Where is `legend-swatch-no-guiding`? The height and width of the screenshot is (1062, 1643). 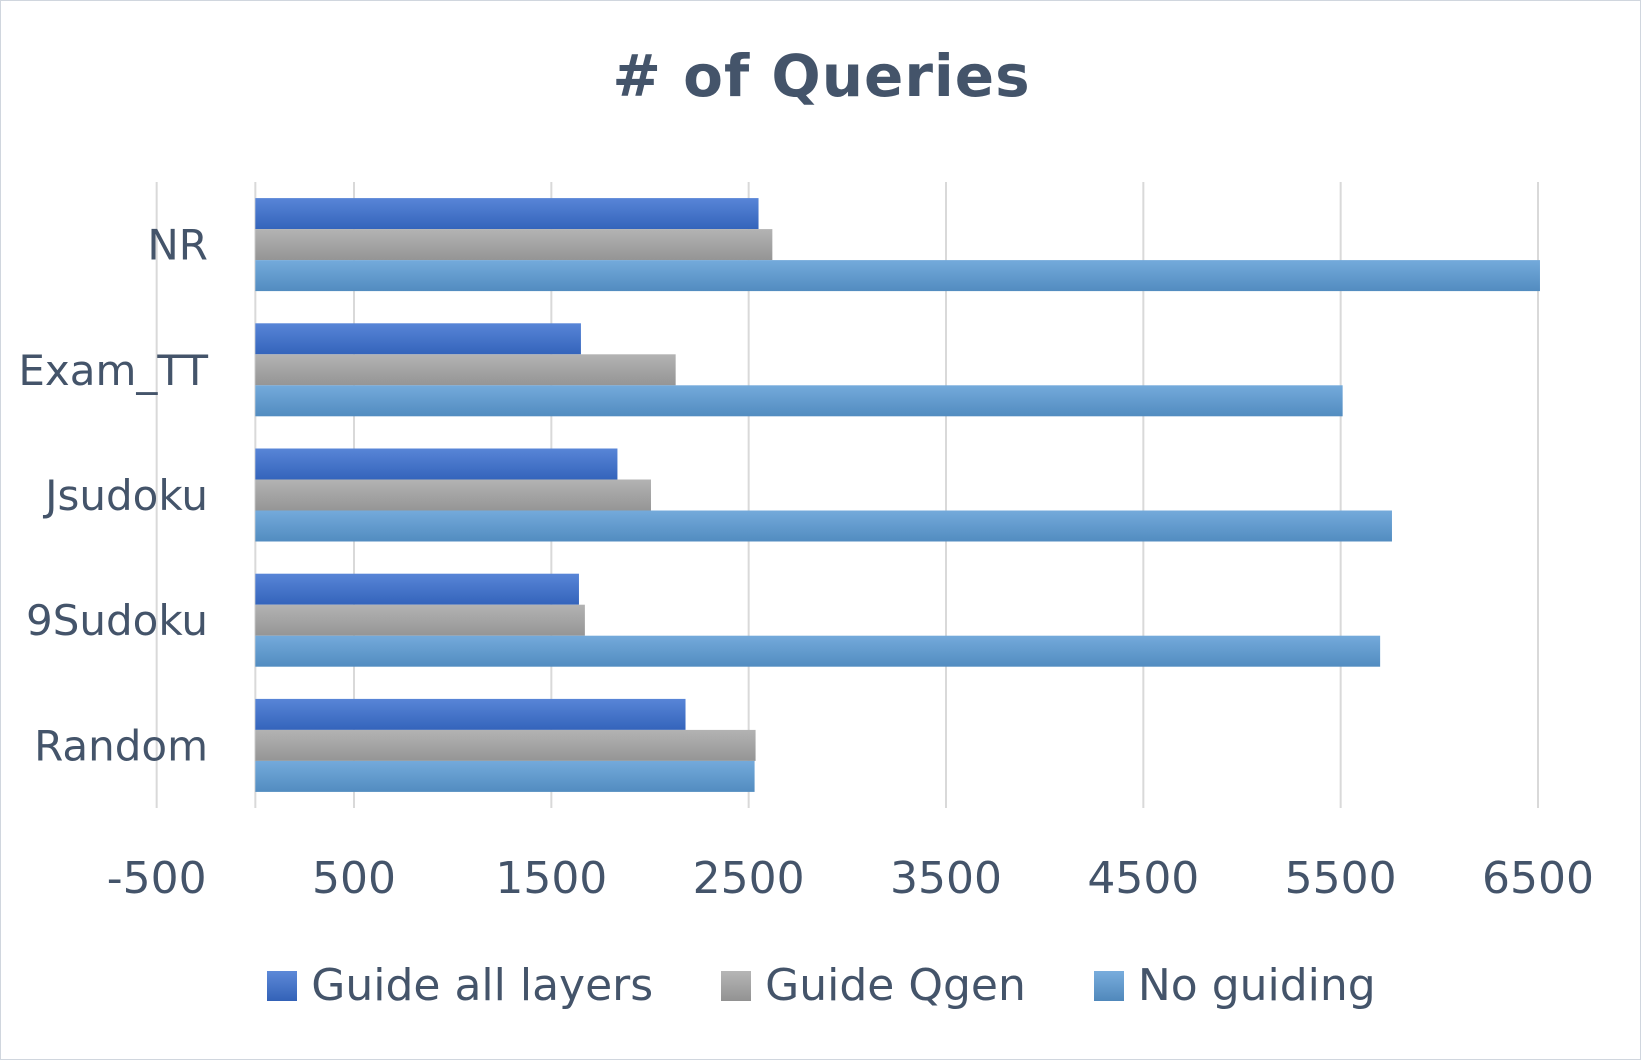
legend-swatch-no-guiding is located at coordinates (1108, 985).